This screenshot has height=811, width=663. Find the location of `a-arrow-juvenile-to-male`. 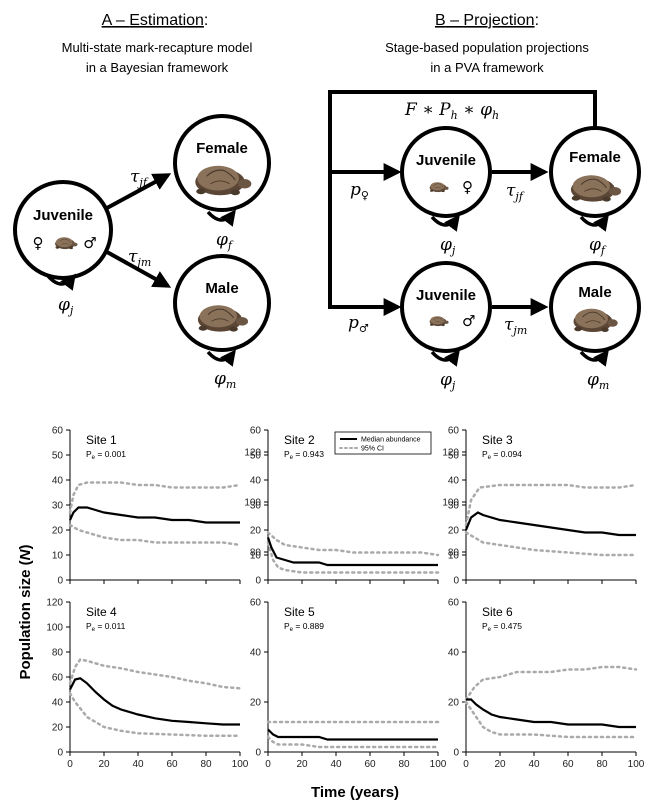

a-arrow-juvenile-to-male is located at coordinates (139, 269).